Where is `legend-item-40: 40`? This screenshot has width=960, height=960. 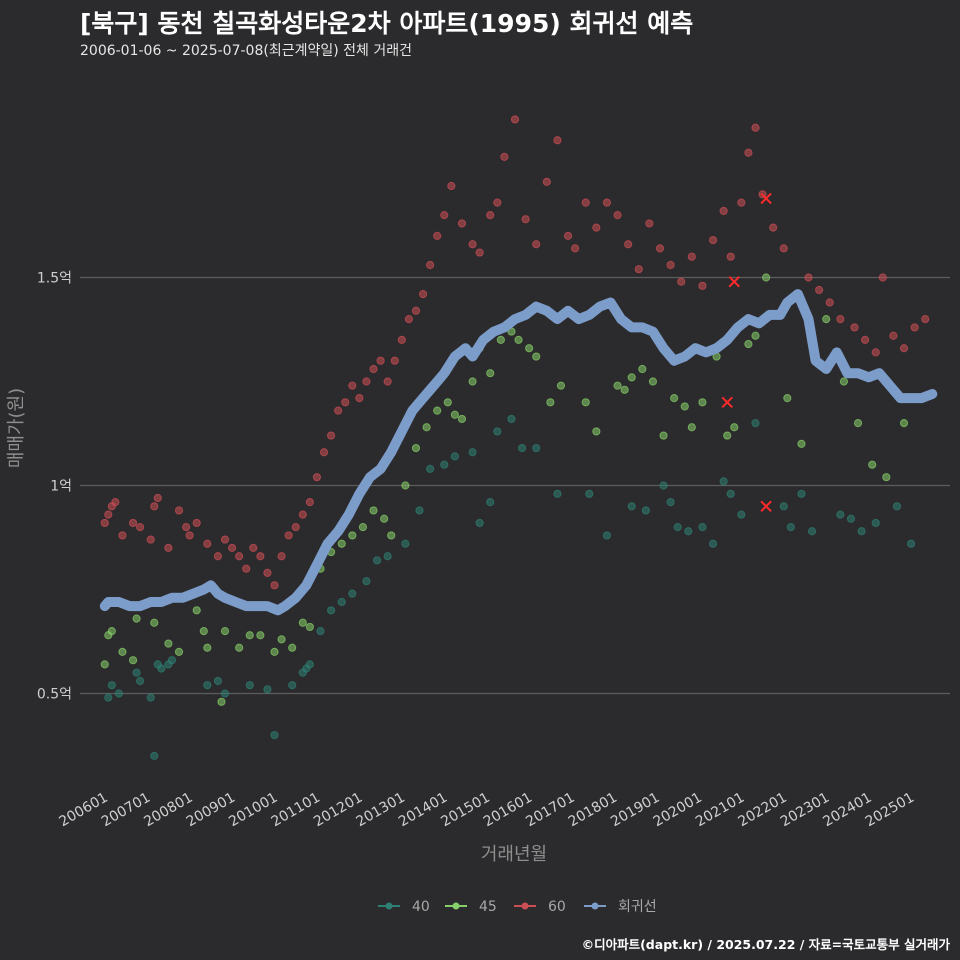
legend-item-40: 40 is located at coordinates (404, 907).